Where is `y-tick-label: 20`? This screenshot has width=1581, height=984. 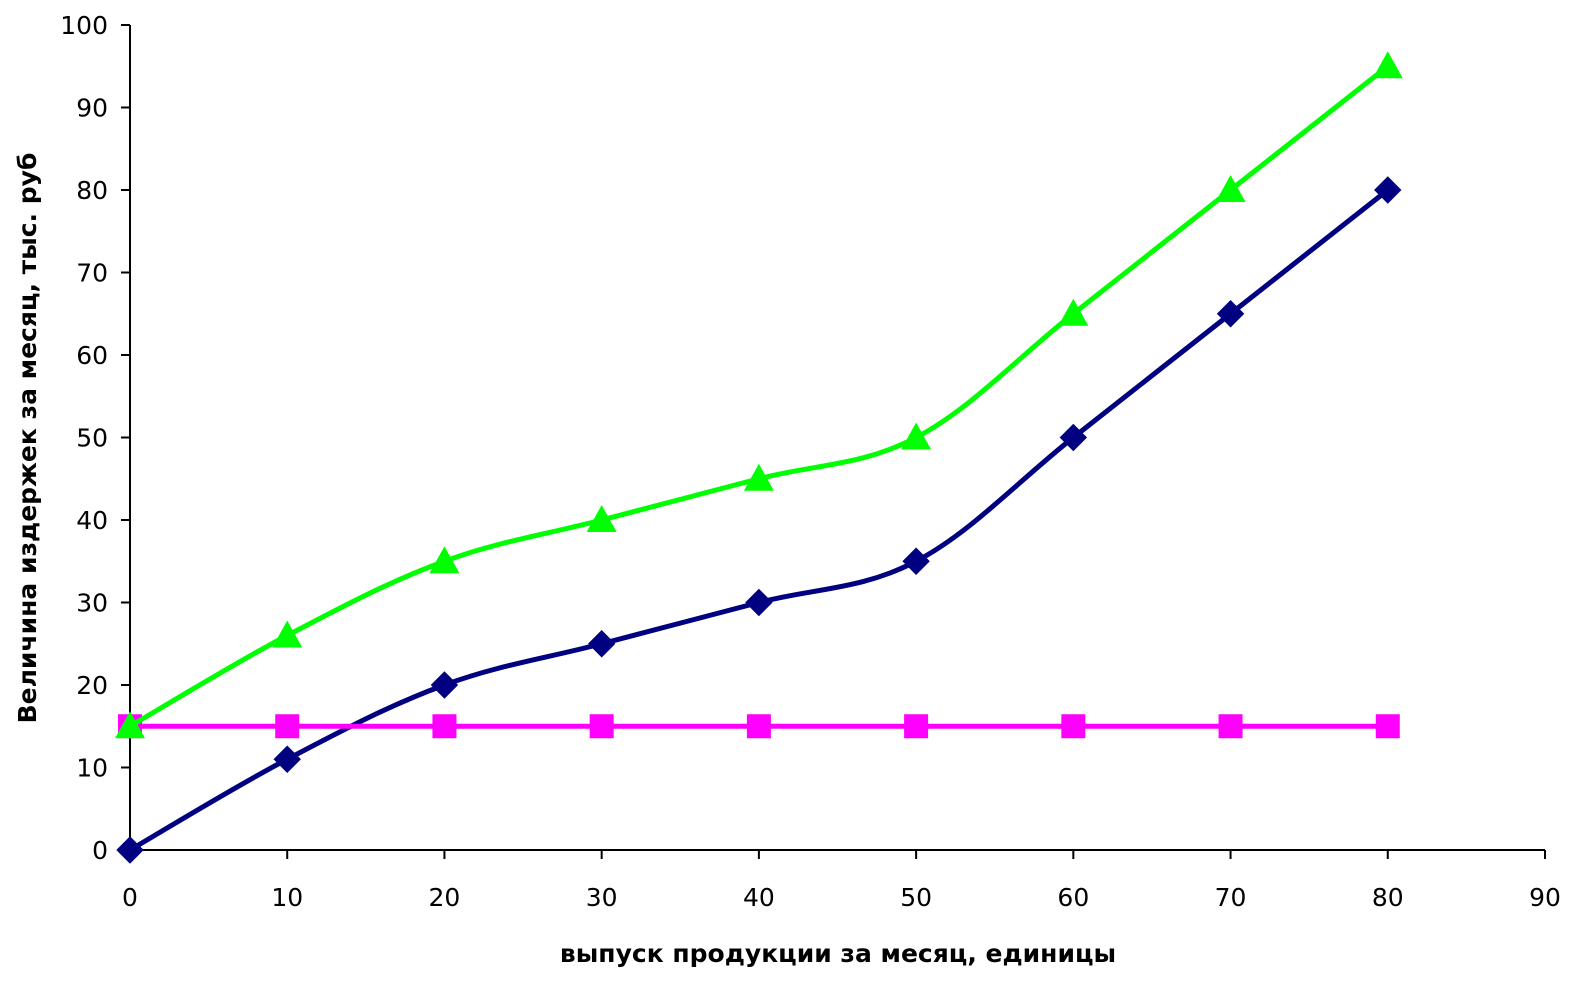 y-tick-label: 20 is located at coordinates (92, 685).